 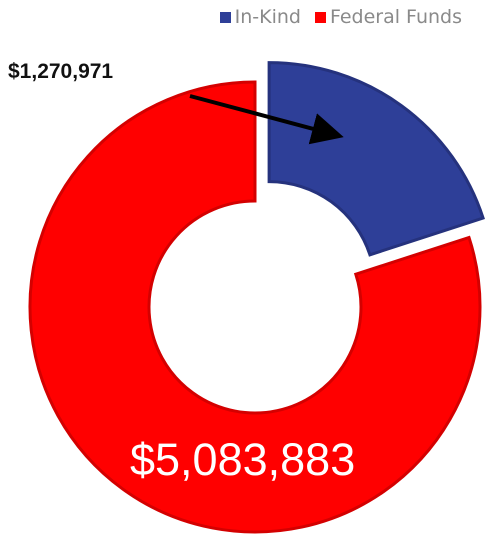 What do you see at coordinates (61, 71) in the screenshot?
I see `data-label-in-kind: $1,270,971` at bounding box center [61, 71].